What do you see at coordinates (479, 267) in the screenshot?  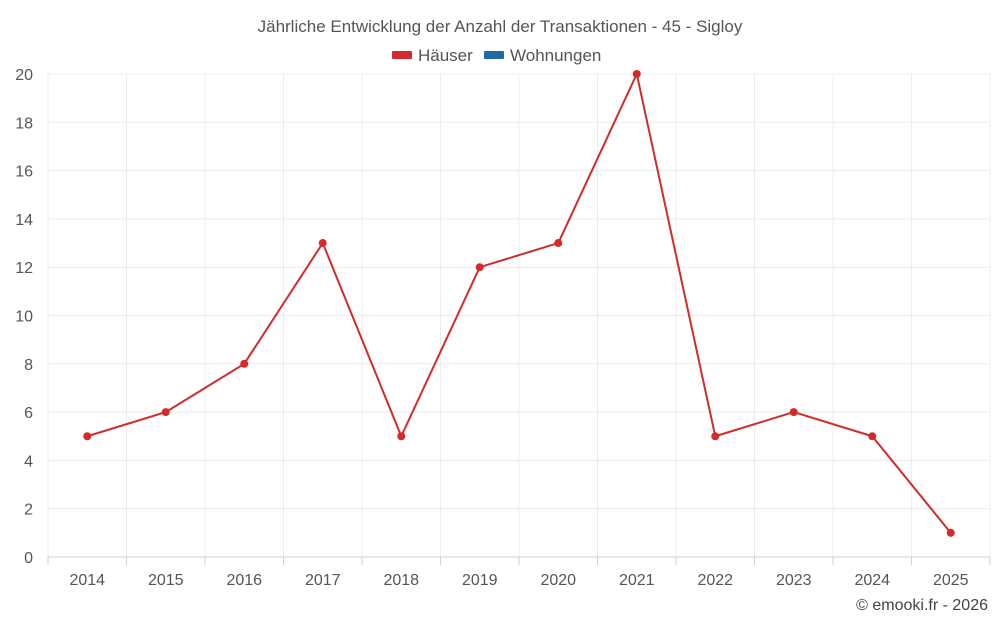 I see `data-point-2019` at bounding box center [479, 267].